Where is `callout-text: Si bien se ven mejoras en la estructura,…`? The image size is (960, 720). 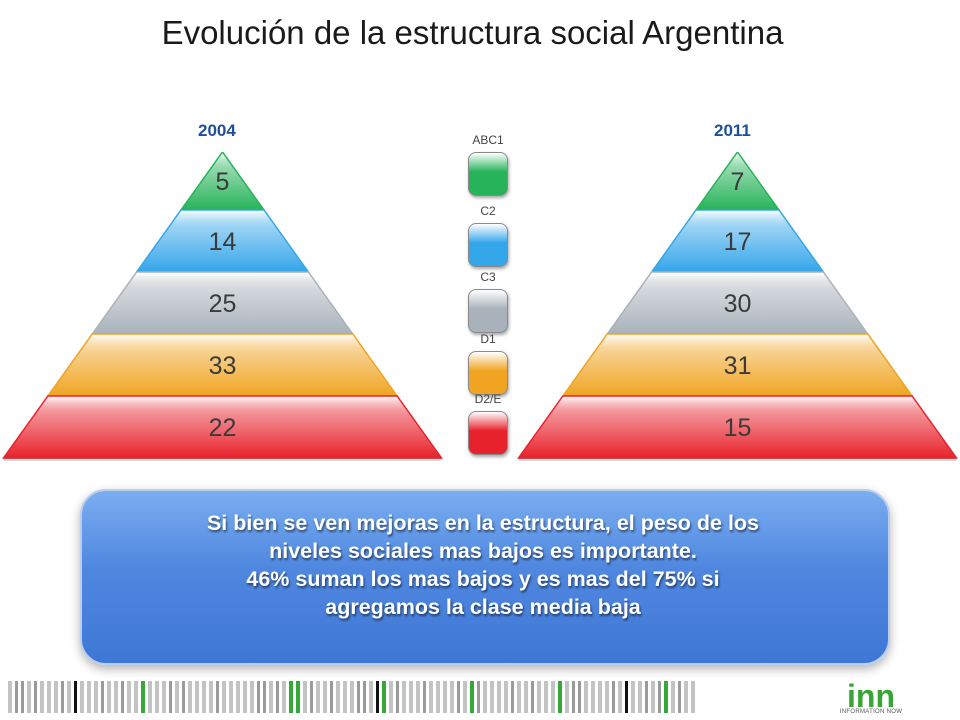
callout-text: Si bien se ven mejoras en la estructura,… is located at coordinates (483, 565).